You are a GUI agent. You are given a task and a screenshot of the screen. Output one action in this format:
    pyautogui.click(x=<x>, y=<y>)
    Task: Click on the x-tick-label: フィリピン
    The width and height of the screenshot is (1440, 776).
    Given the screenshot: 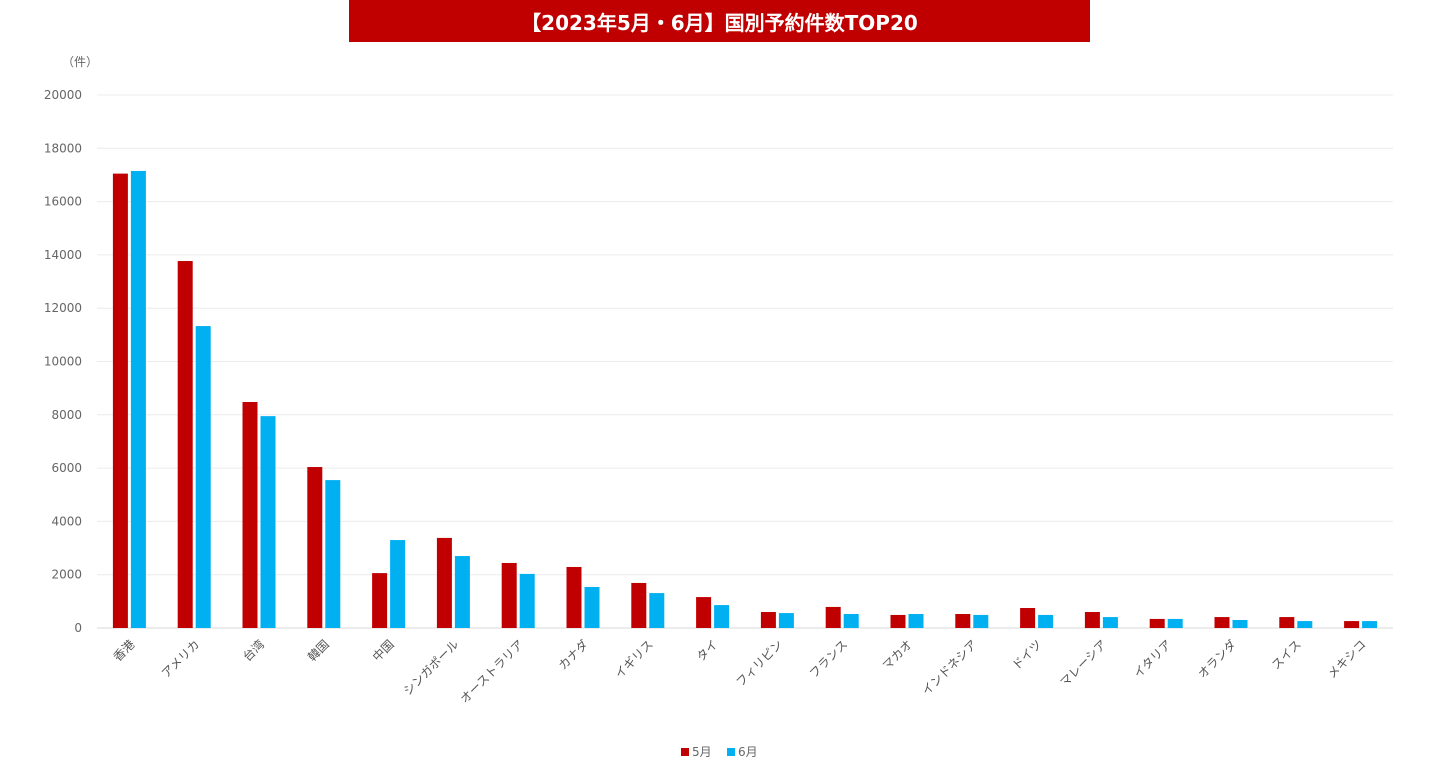 What is the action you would take?
    pyautogui.click(x=759, y=663)
    